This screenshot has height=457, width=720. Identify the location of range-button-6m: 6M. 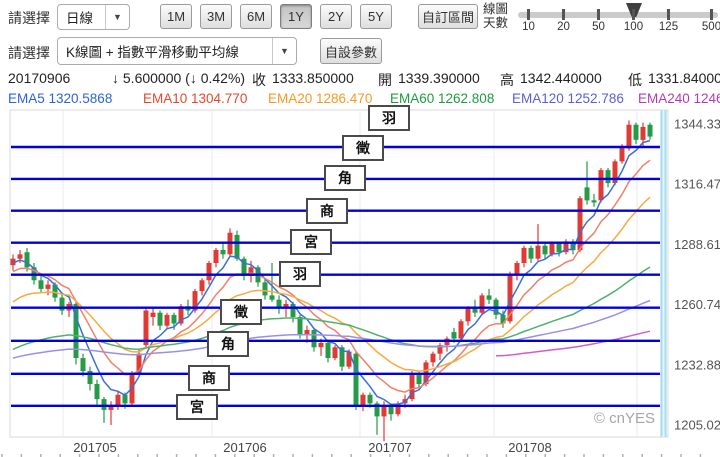
(256, 16).